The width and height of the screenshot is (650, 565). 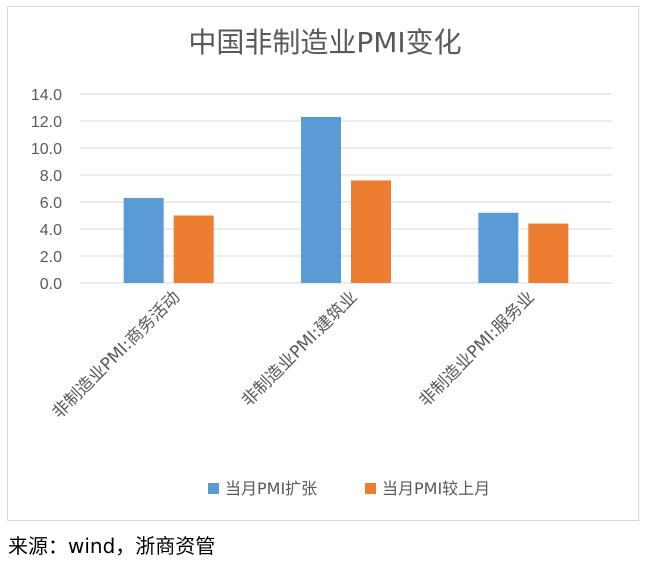 What do you see at coordinates (51, 257) in the screenshot?
I see `y-tick-label: 2.0` at bounding box center [51, 257].